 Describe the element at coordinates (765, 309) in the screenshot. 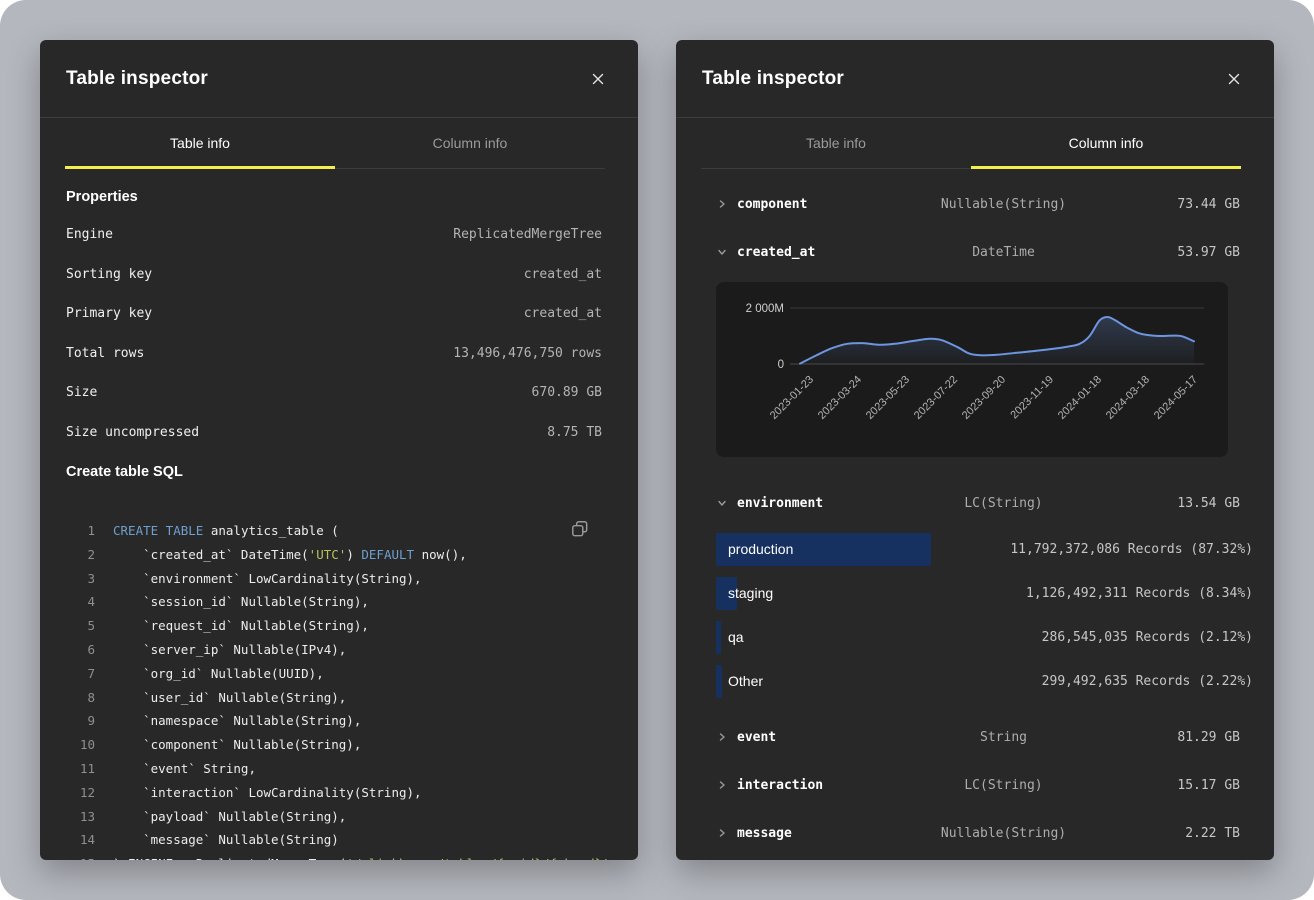

I see `svg-text: 2 000M` at that location.